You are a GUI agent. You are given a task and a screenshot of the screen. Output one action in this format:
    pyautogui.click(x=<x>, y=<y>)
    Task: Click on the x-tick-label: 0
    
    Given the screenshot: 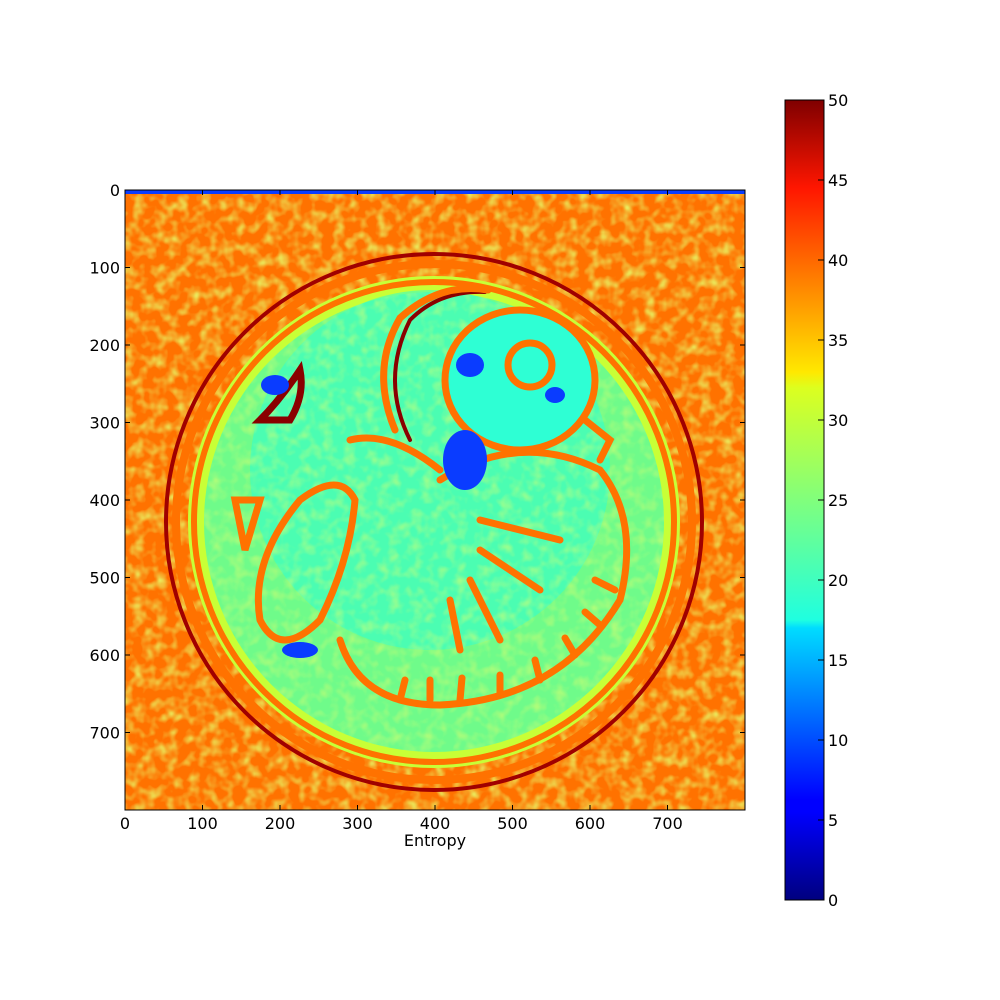 What is the action you would take?
    pyautogui.click(x=125, y=823)
    